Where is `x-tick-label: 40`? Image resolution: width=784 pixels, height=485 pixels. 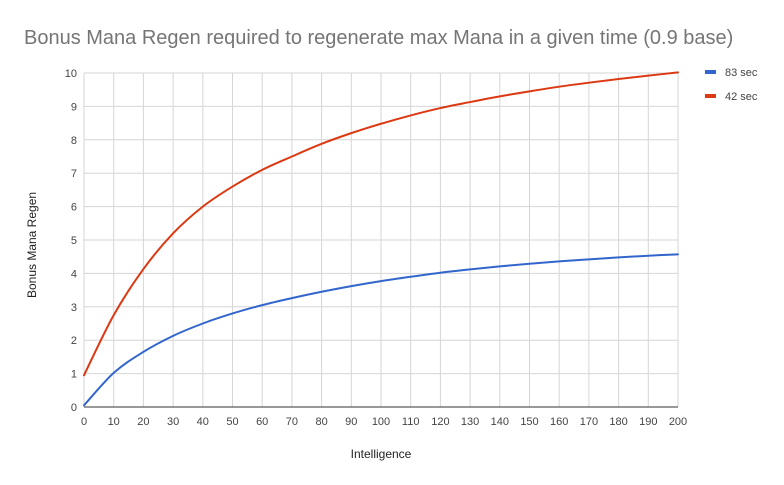
x-tick-label: 40 is located at coordinates (203, 422).